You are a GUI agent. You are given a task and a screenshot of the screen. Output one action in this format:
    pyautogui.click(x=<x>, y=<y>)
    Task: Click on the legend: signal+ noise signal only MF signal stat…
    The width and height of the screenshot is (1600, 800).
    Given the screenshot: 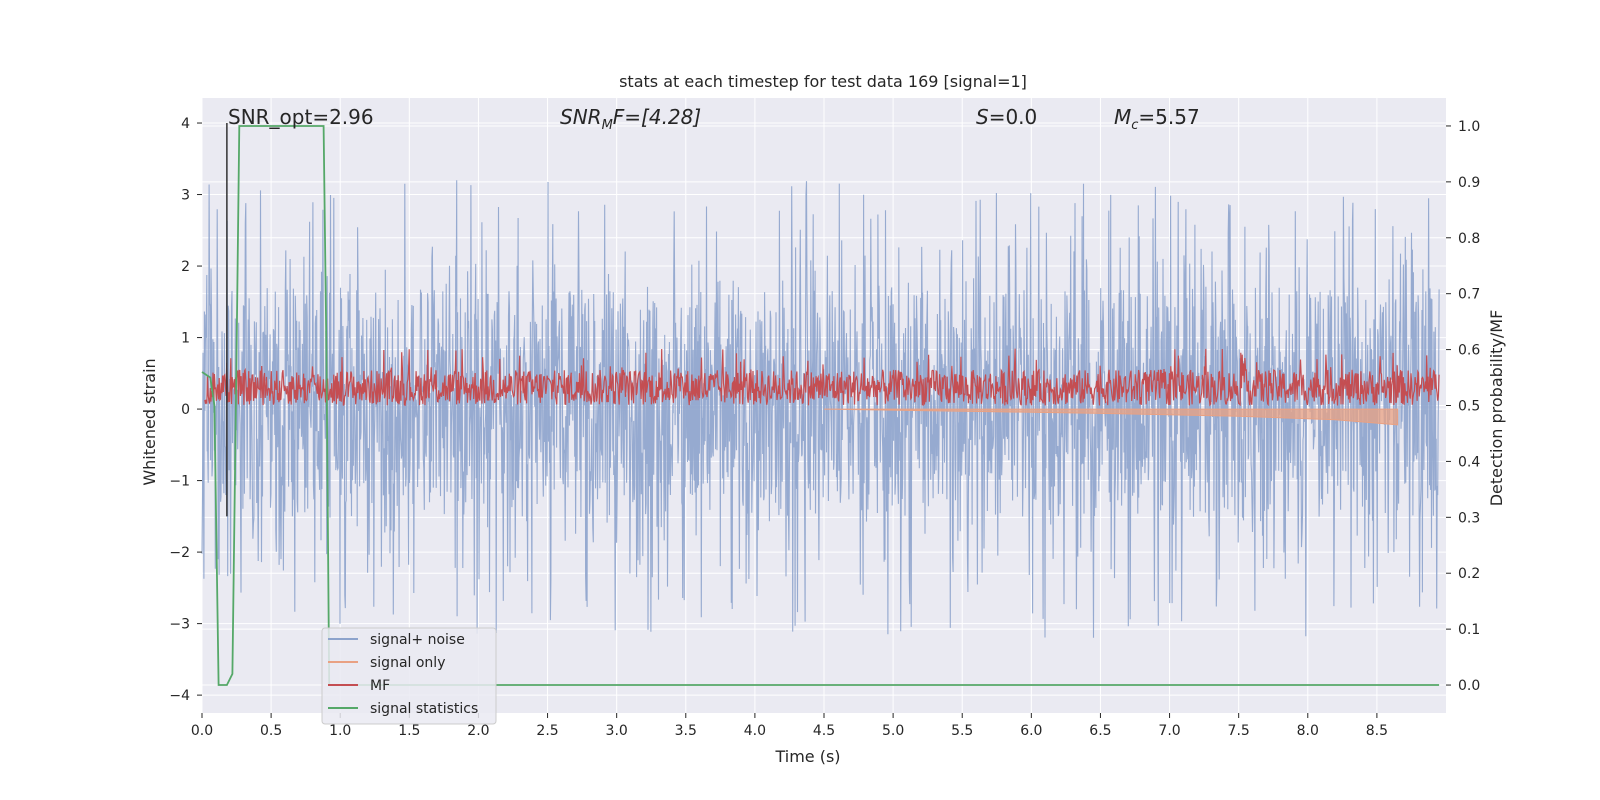 What is the action you would take?
    pyautogui.click(x=409, y=676)
    